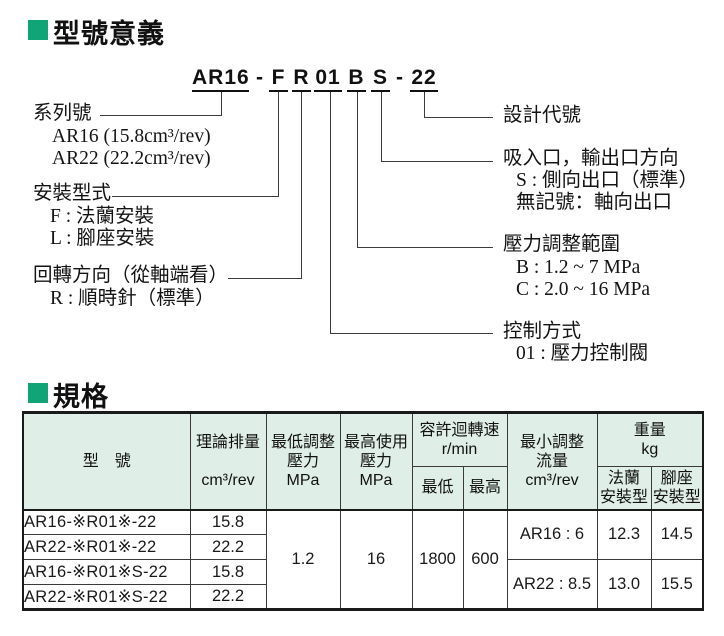 The image size is (724, 636). I want to click on cell-max-pressure: 16, so click(376, 559).